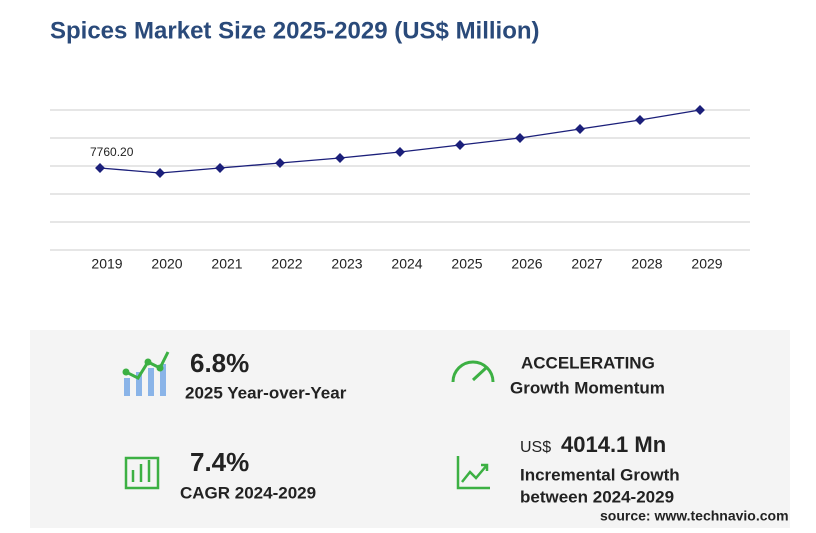  I want to click on stat-label: Incremental Growth, so click(600, 474).